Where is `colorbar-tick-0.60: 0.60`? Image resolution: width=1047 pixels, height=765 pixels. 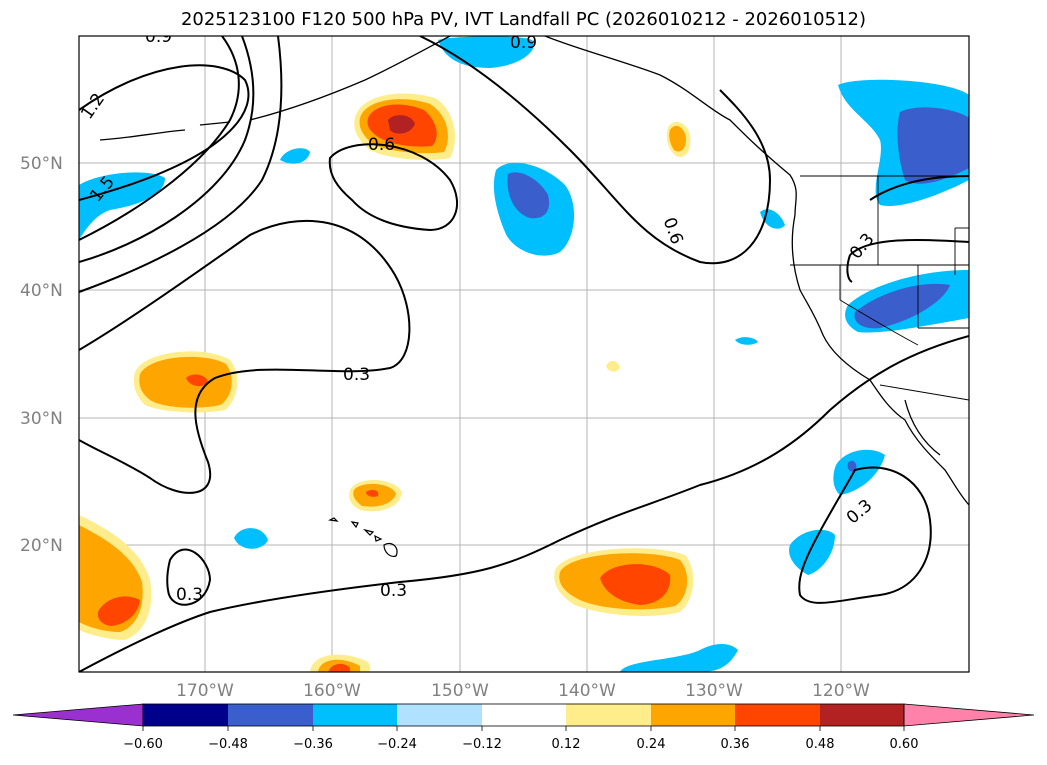 colorbar-tick-0.60: 0.60 is located at coordinates (904, 744).